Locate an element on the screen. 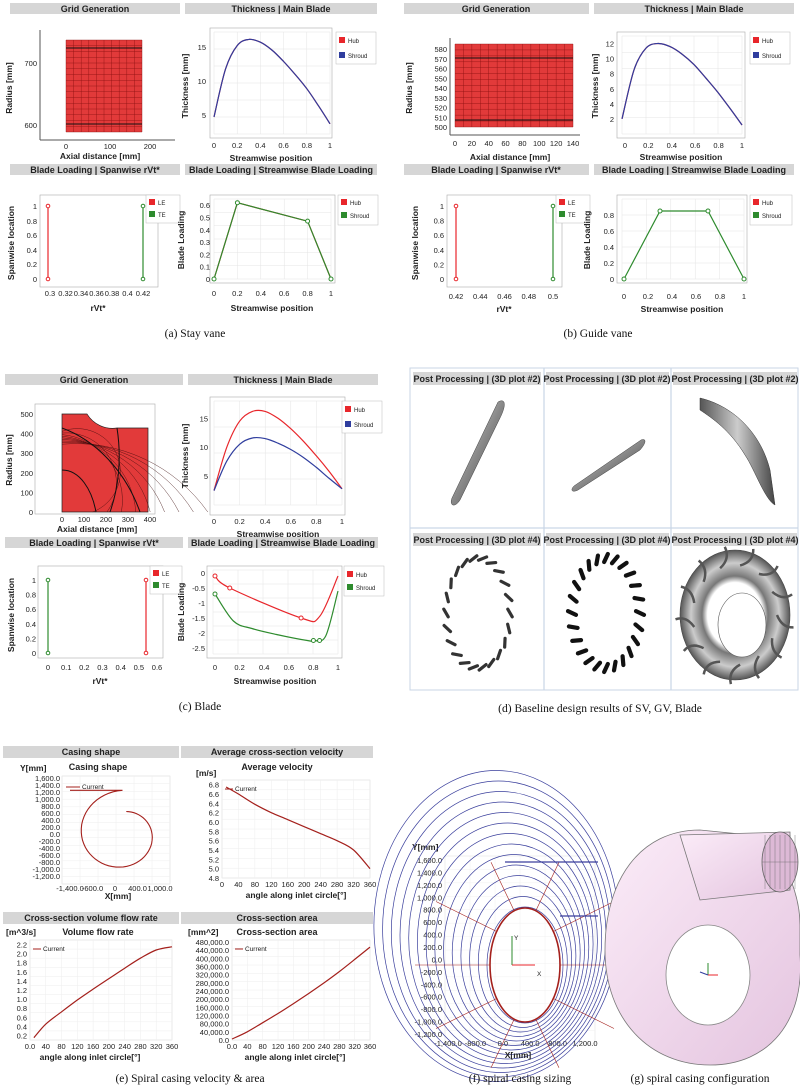 Image resolution: width=800 pixels, height=1087 pixels. legend is located at coordinates (573, 209).